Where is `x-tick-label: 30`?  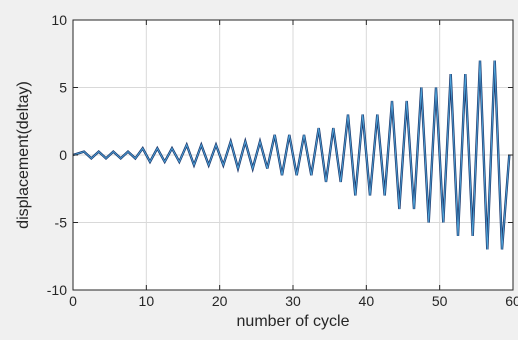
x-tick-label: 30 is located at coordinates (293, 301).